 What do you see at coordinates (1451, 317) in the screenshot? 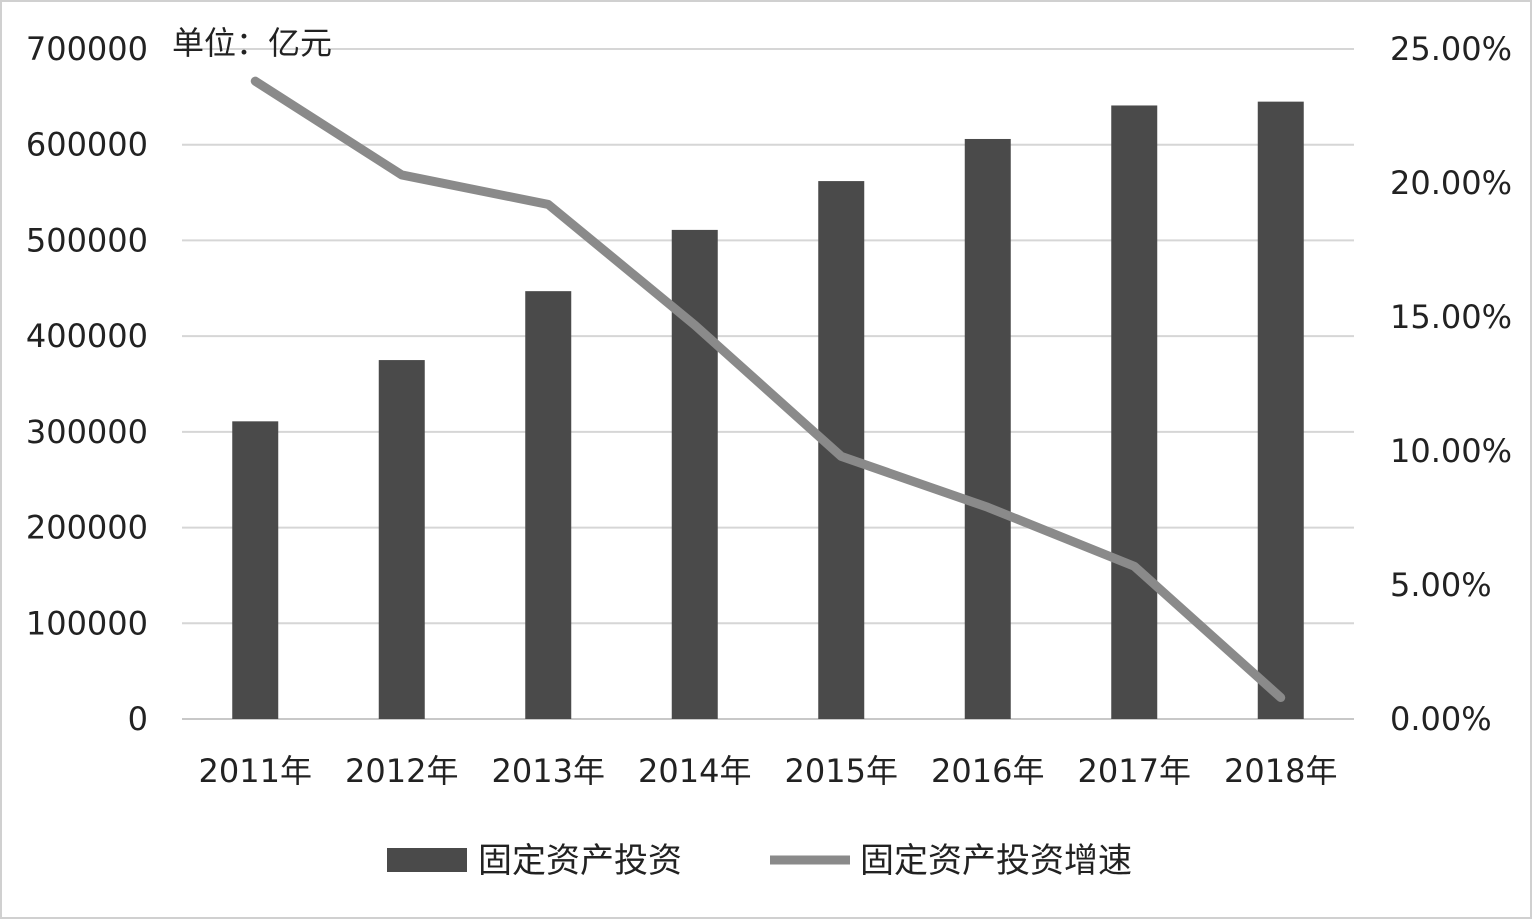
I see `y-right-tick-label: 15.00%` at bounding box center [1451, 317].